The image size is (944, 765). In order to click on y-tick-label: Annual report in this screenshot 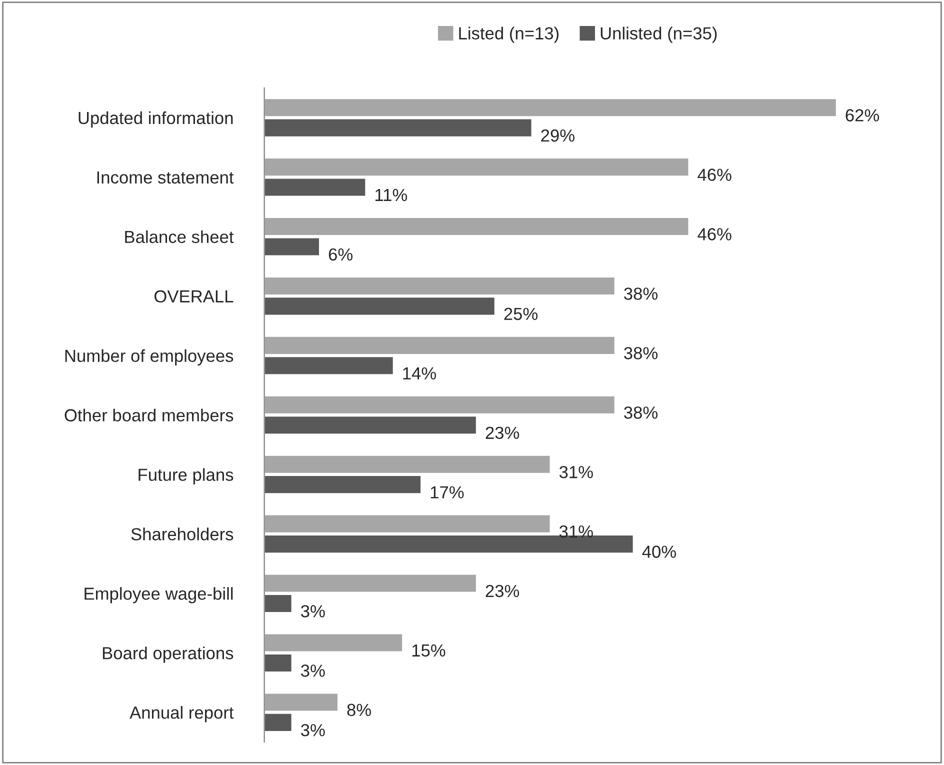, I will do `click(182, 714)`.